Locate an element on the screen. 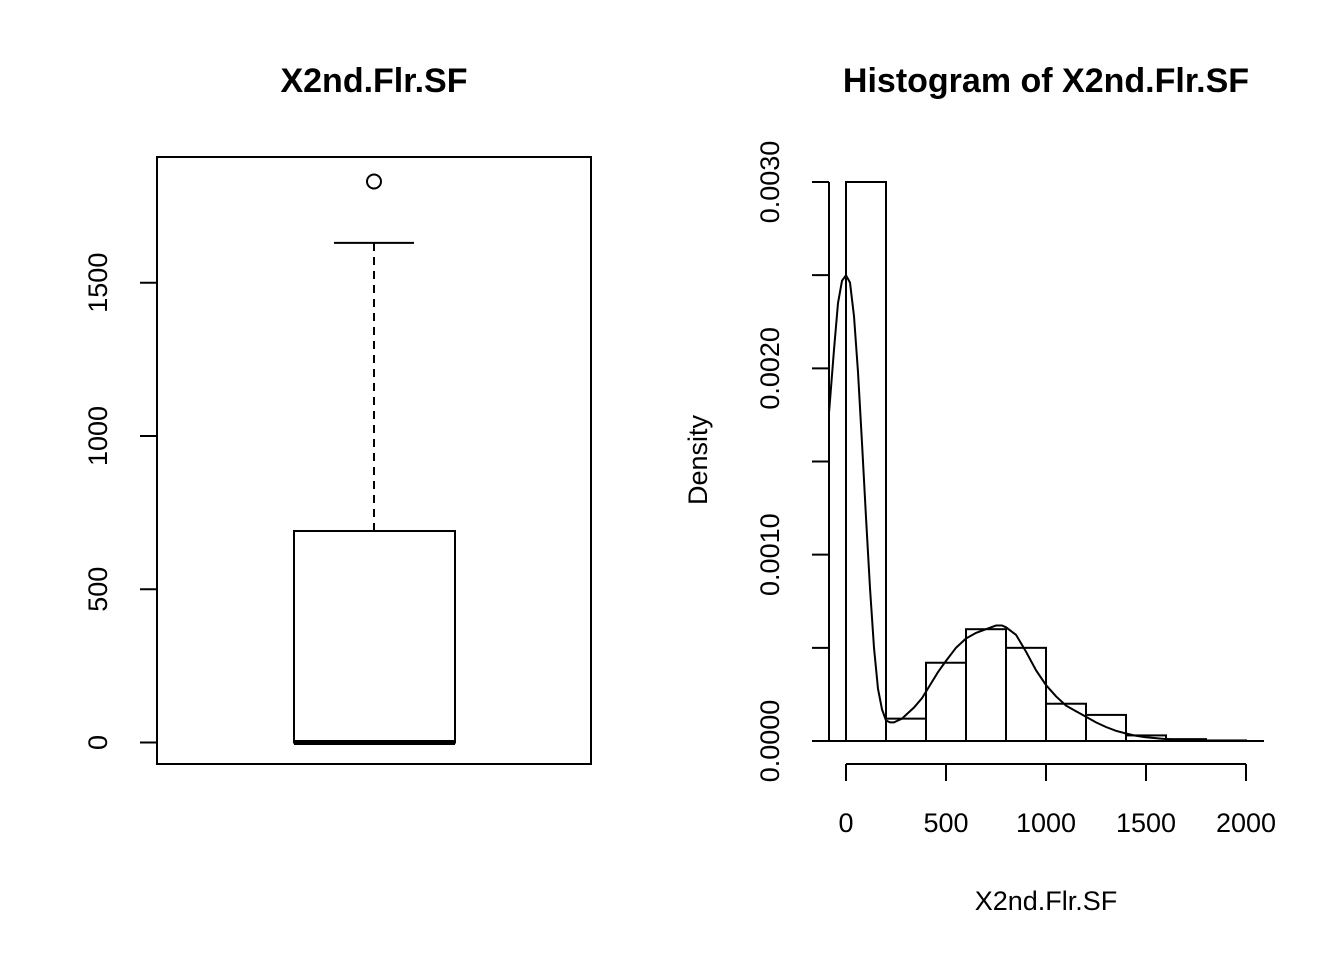 Image resolution: width=1344 pixels, height=960 pixels. histogram-y-tick-label: 0.0020 is located at coordinates (770, 368).